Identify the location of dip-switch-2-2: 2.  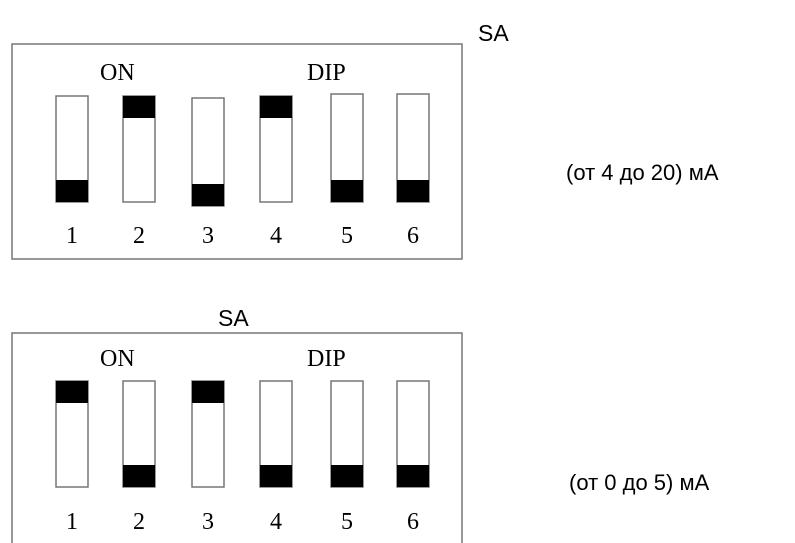
(139, 457).